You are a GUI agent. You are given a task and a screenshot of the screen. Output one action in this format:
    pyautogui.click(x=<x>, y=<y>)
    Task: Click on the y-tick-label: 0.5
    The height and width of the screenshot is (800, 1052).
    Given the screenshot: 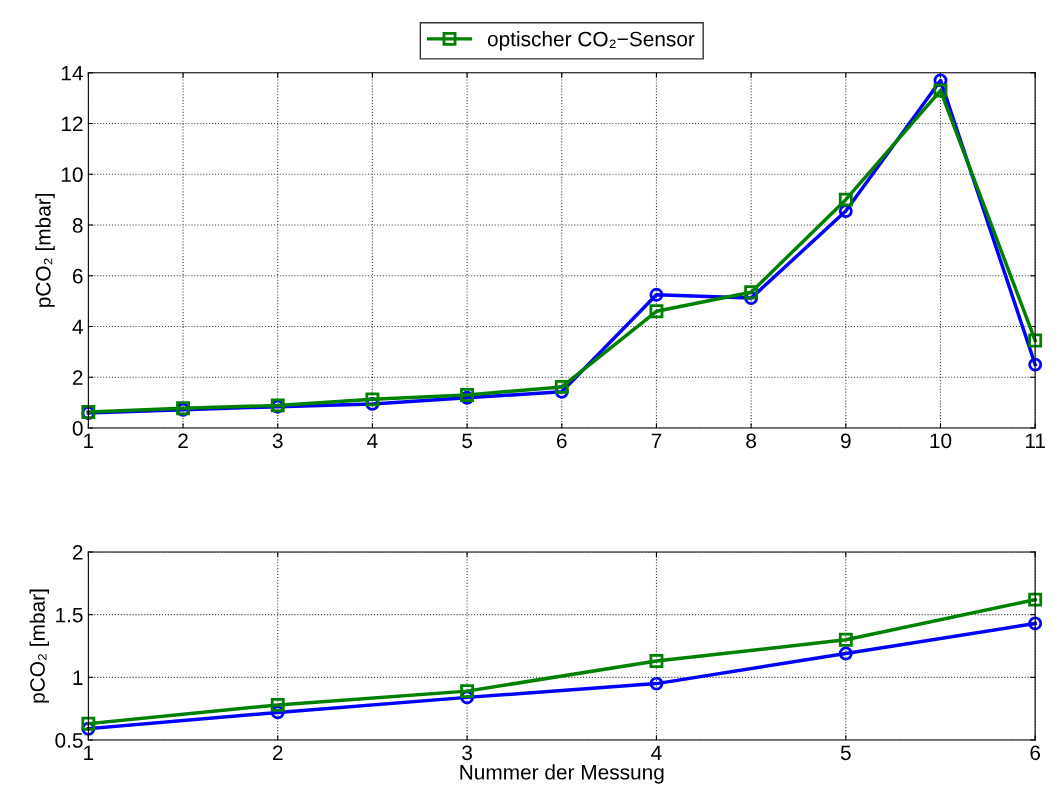 What is the action you would take?
    pyautogui.click(x=69, y=740)
    